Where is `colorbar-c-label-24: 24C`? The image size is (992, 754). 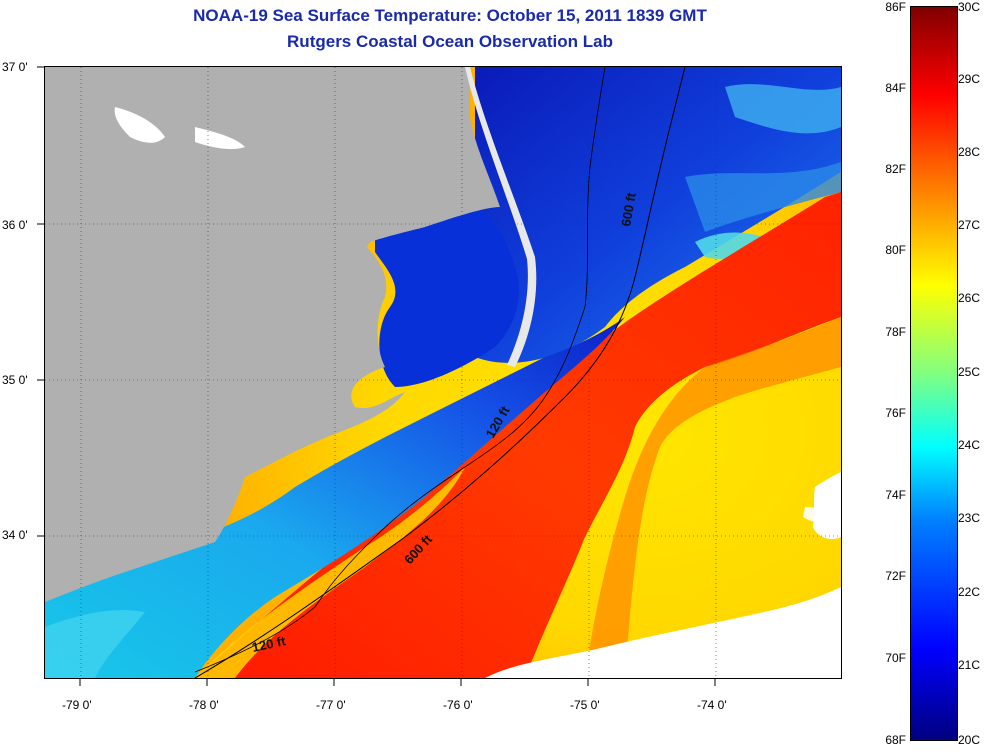
colorbar-c-label-24: 24C is located at coordinates (969, 445).